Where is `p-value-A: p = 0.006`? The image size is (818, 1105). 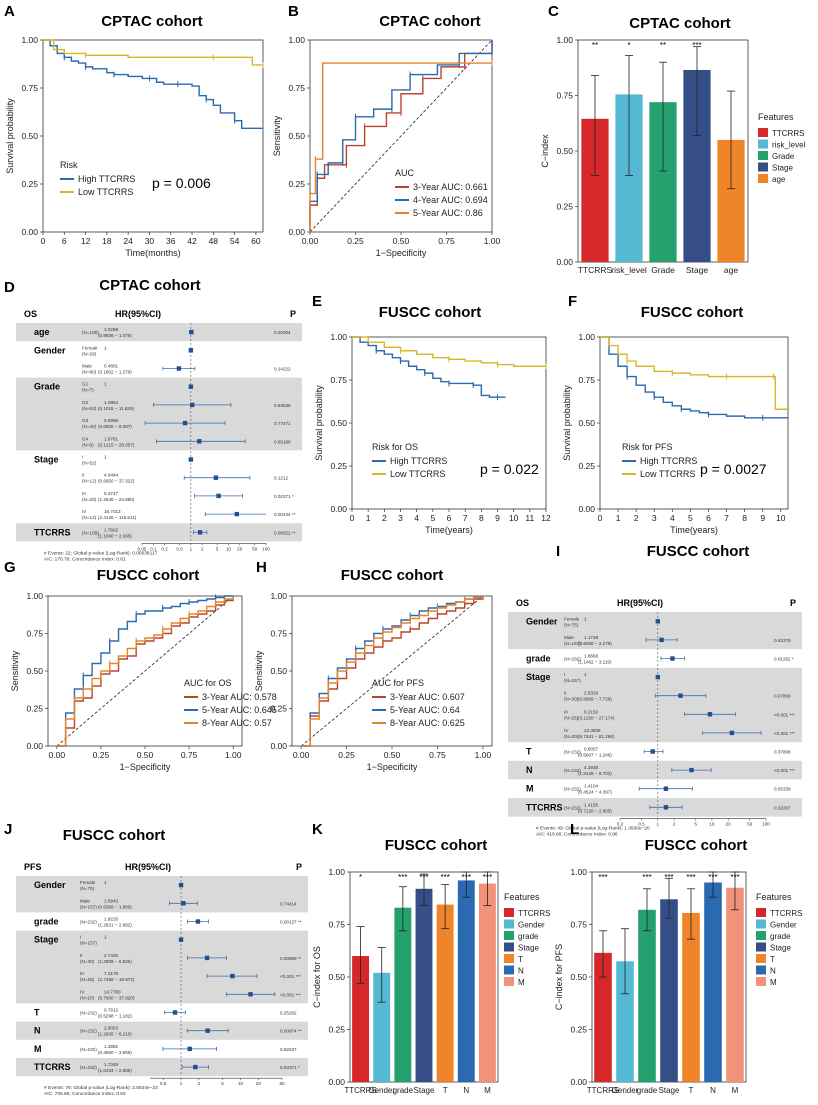
p-value-A: p = 0.006 is located at coordinates (181, 183).